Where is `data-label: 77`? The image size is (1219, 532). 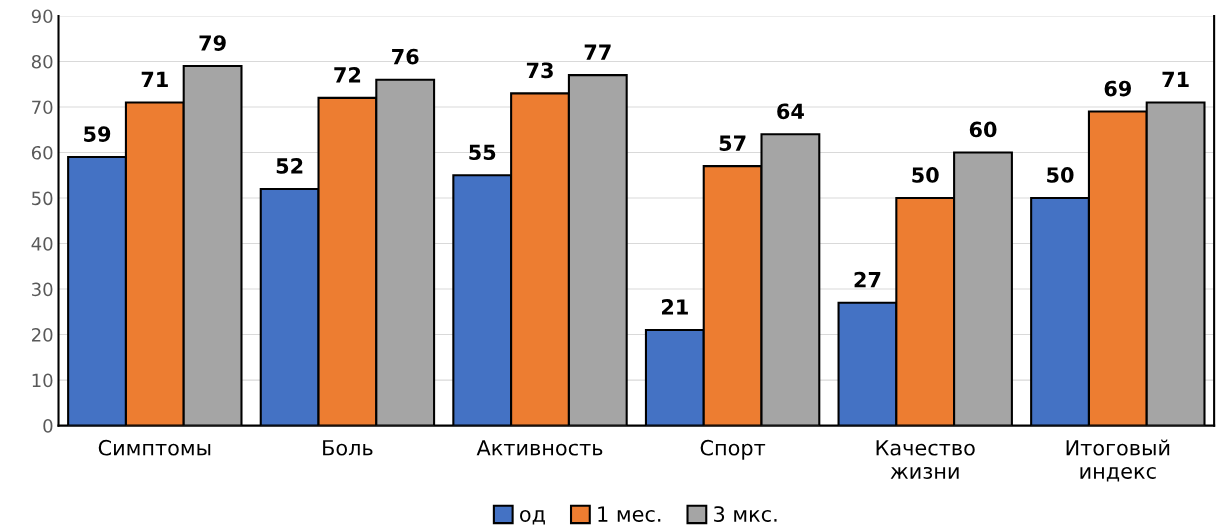 data-label: 77 is located at coordinates (597, 52).